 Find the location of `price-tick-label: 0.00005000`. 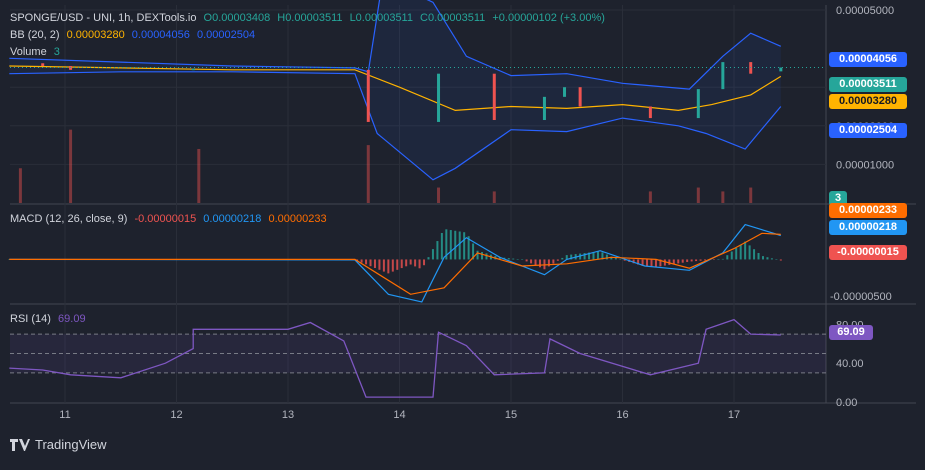

price-tick-label: 0.00005000 is located at coordinates (865, 11).